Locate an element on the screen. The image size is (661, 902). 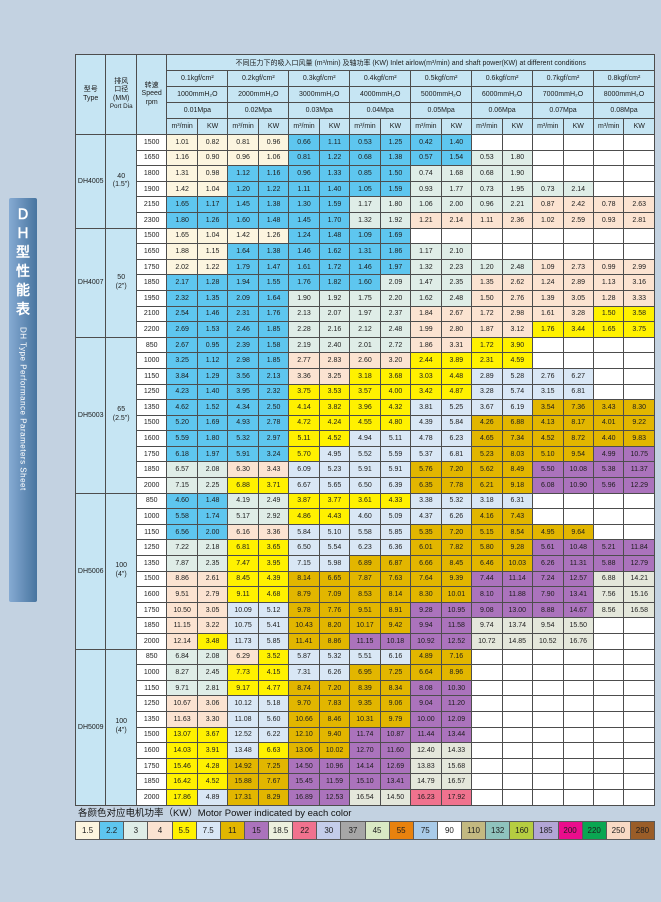
power-cell: 7.36 is located at coordinates (578, 407).